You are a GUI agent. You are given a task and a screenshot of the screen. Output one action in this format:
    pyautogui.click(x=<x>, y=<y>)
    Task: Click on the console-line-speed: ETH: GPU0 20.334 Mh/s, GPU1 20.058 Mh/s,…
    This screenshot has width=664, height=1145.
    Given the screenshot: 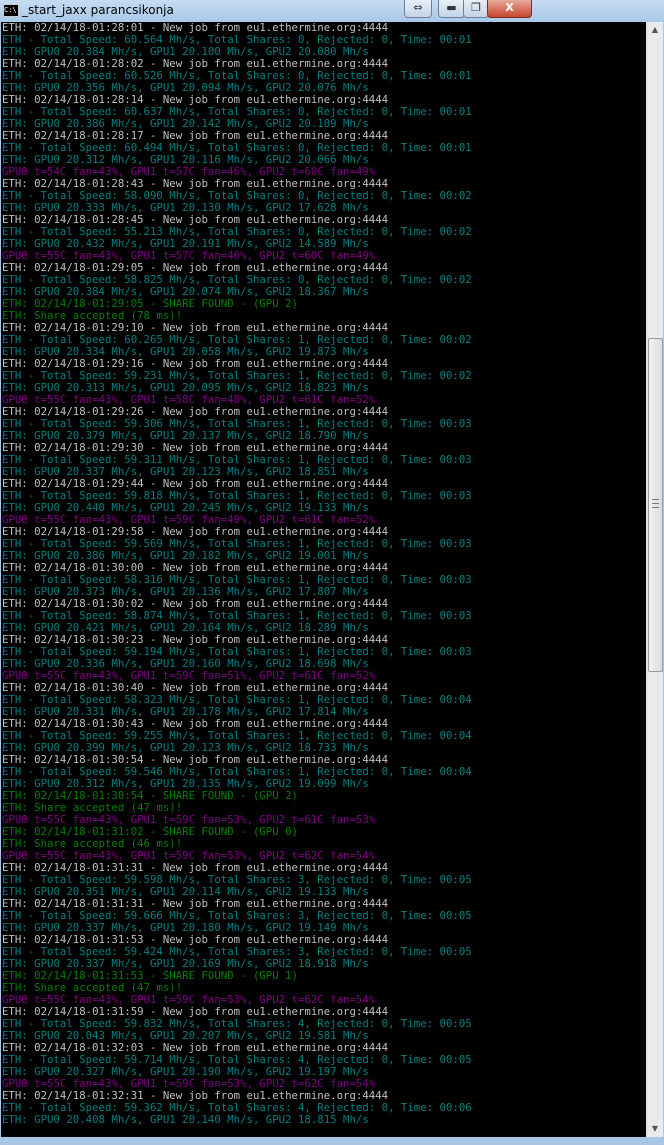 What is the action you would take?
    pyautogui.click(x=185, y=351)
    